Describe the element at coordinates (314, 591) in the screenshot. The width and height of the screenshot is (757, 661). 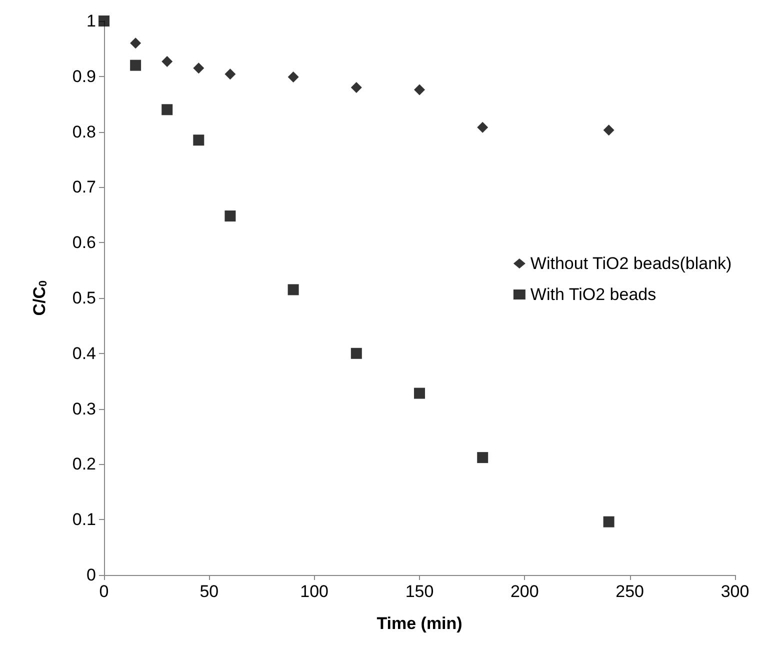
I see `x-tick-label: 100` at that location.